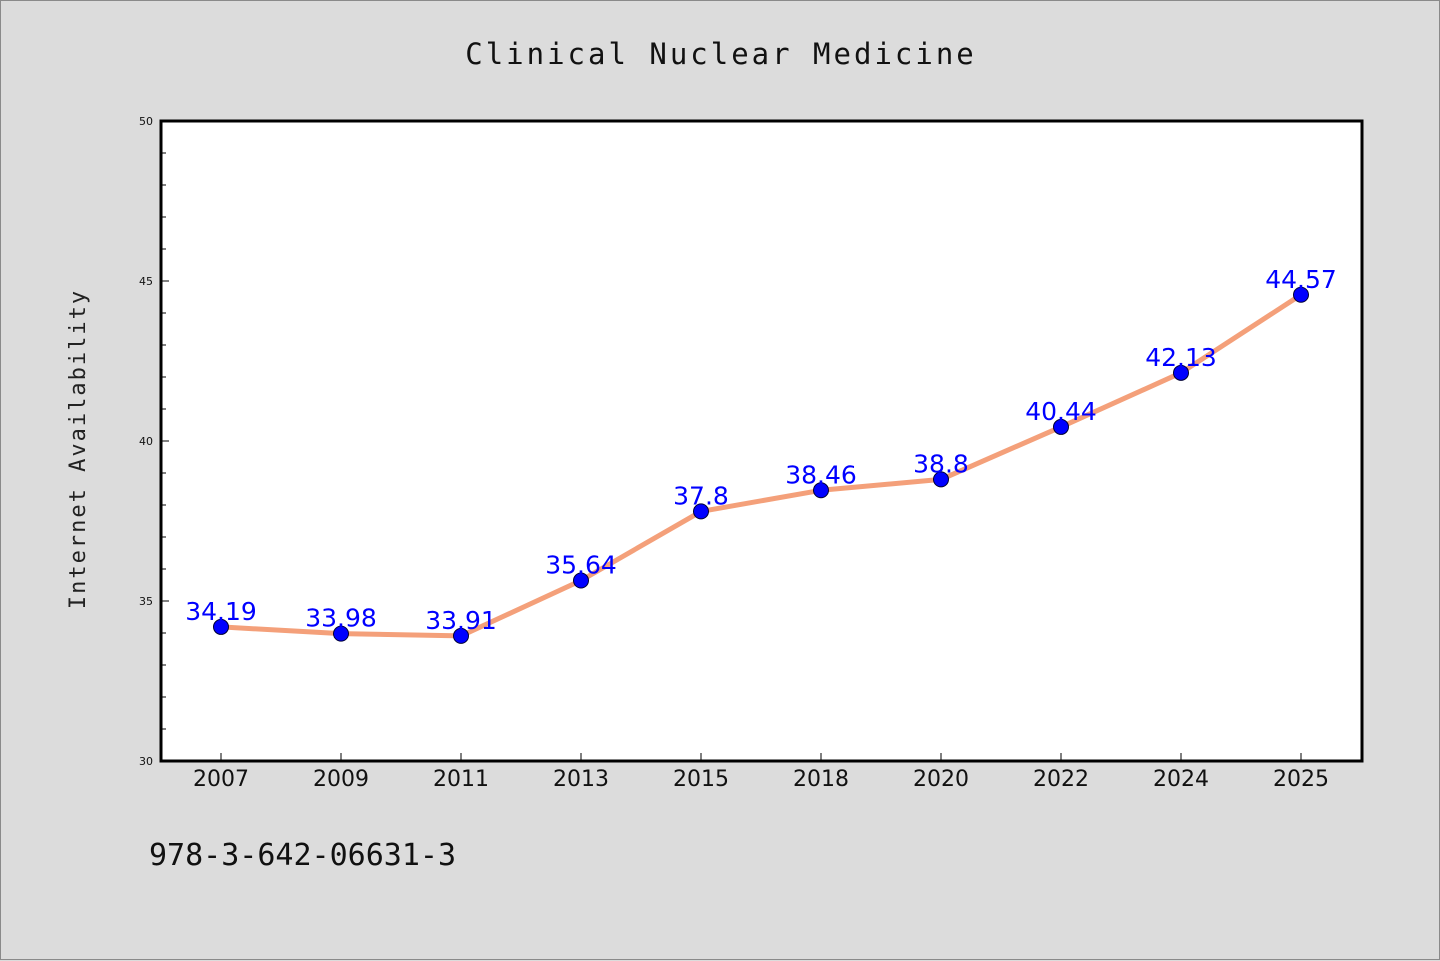 This screenshot has width=1440, height=961. Describe the element at coordinates (761, 772) in the screenshot. I see `x-axis: 2007 2009 2011 2013 2015 2018 2020 2022 2024 2025` at that location.